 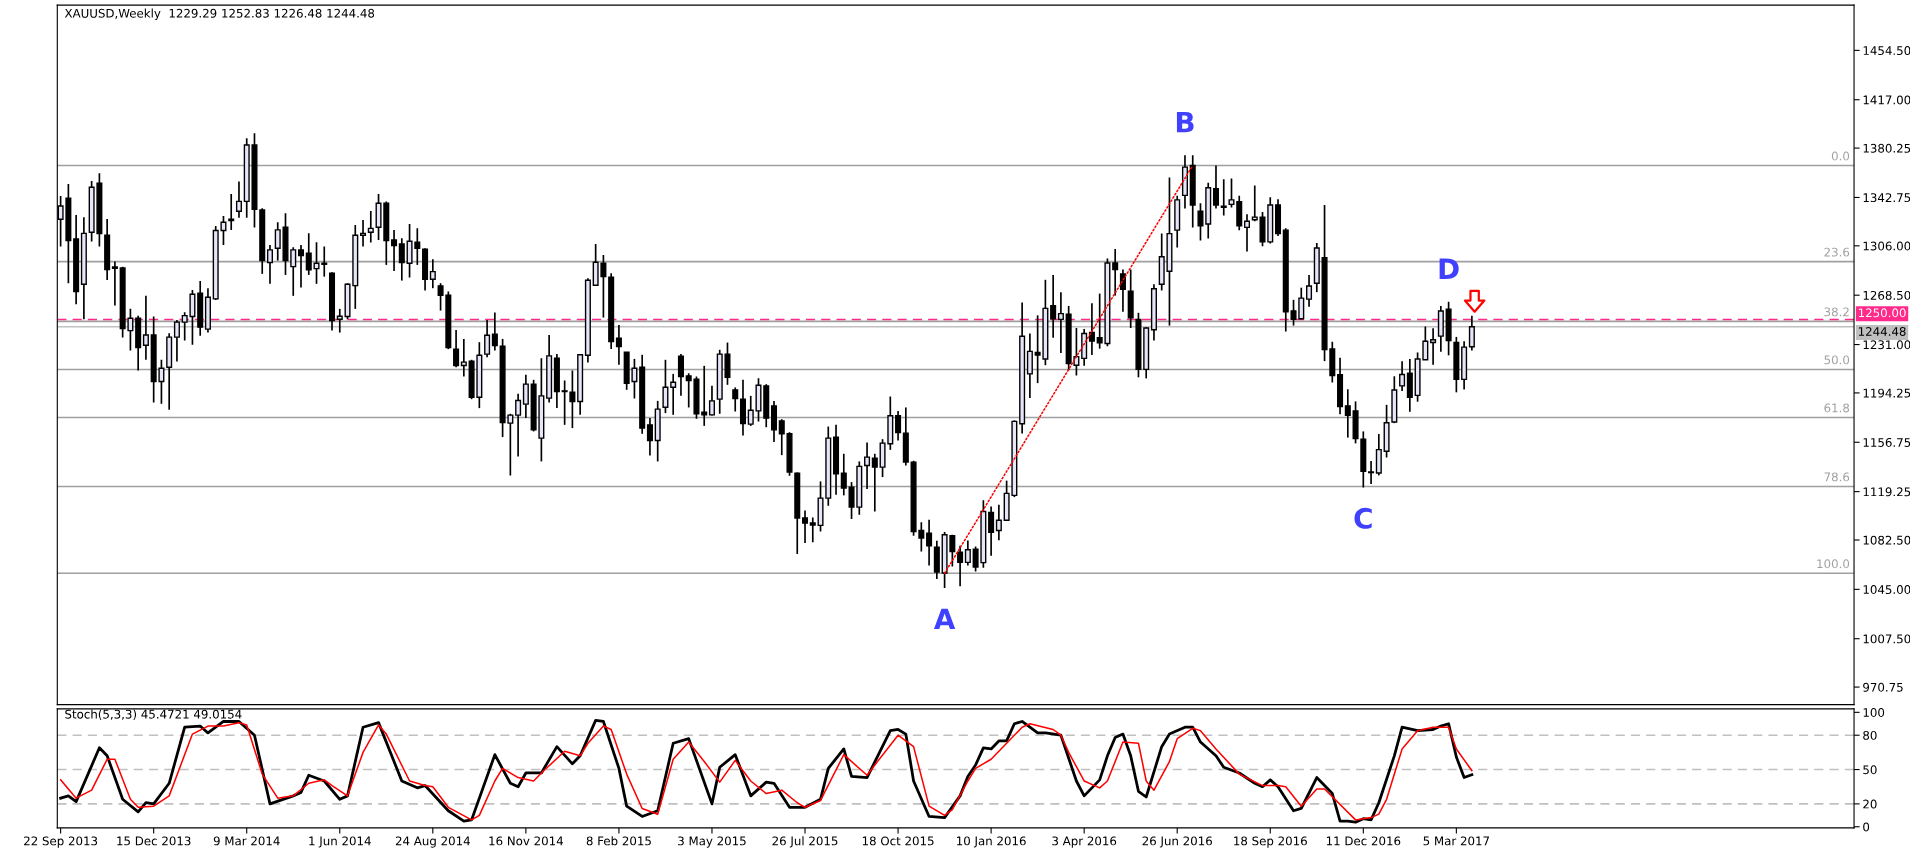 I want to click on x-tick-label: 18 Sep 2016, so click(x=1270, y=842).